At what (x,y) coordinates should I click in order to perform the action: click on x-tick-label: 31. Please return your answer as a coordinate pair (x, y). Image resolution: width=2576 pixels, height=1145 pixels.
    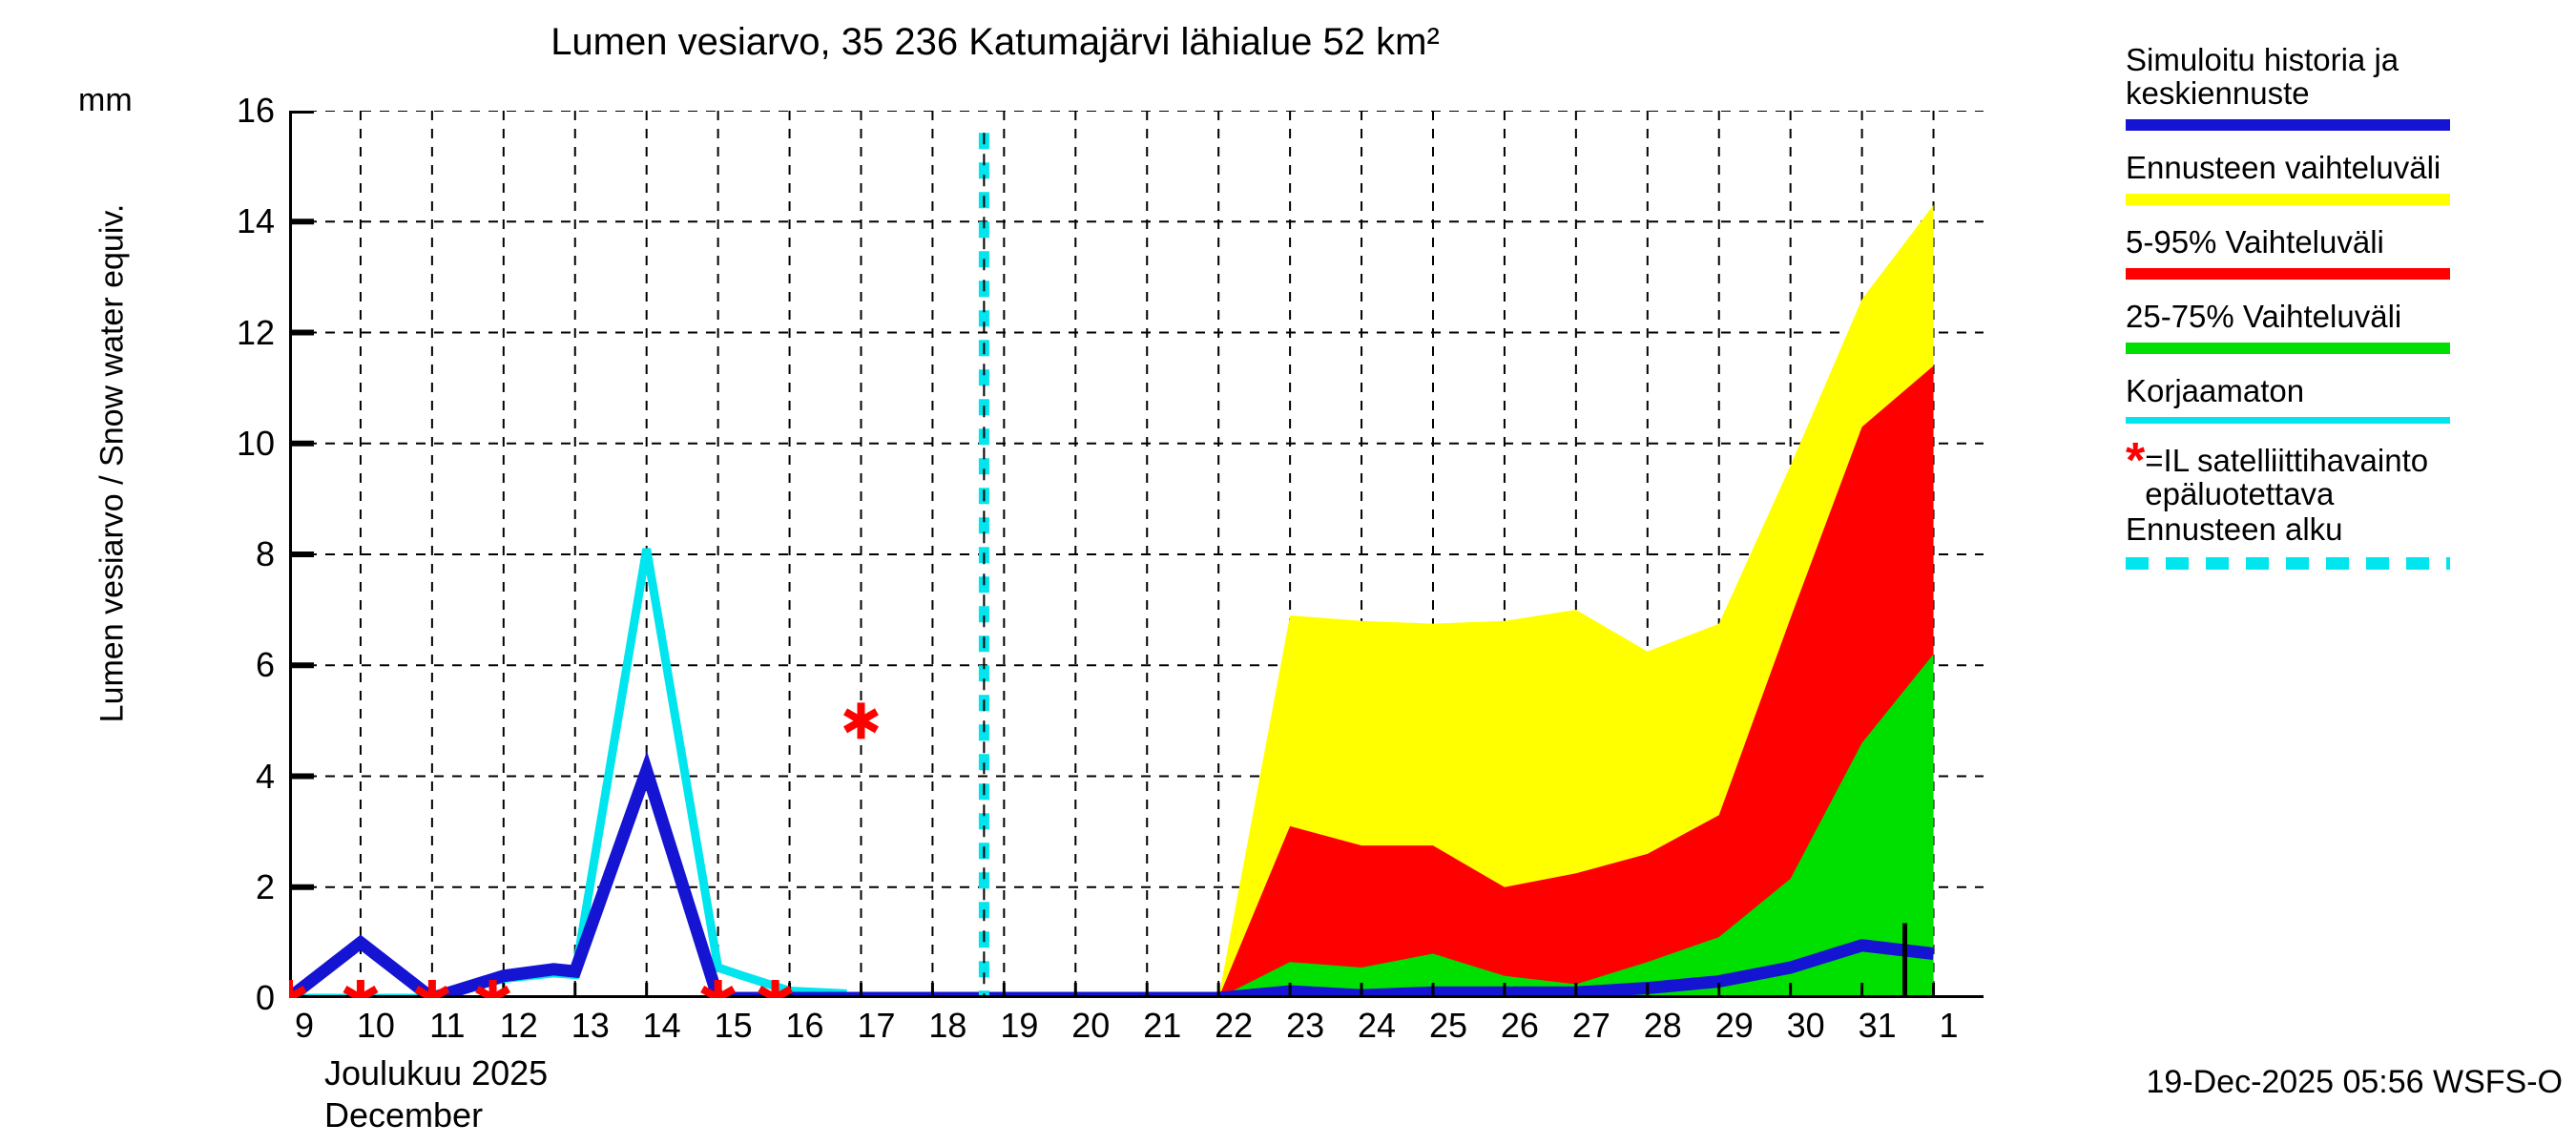
    Looking at the image, I should click on (1877, 1025).